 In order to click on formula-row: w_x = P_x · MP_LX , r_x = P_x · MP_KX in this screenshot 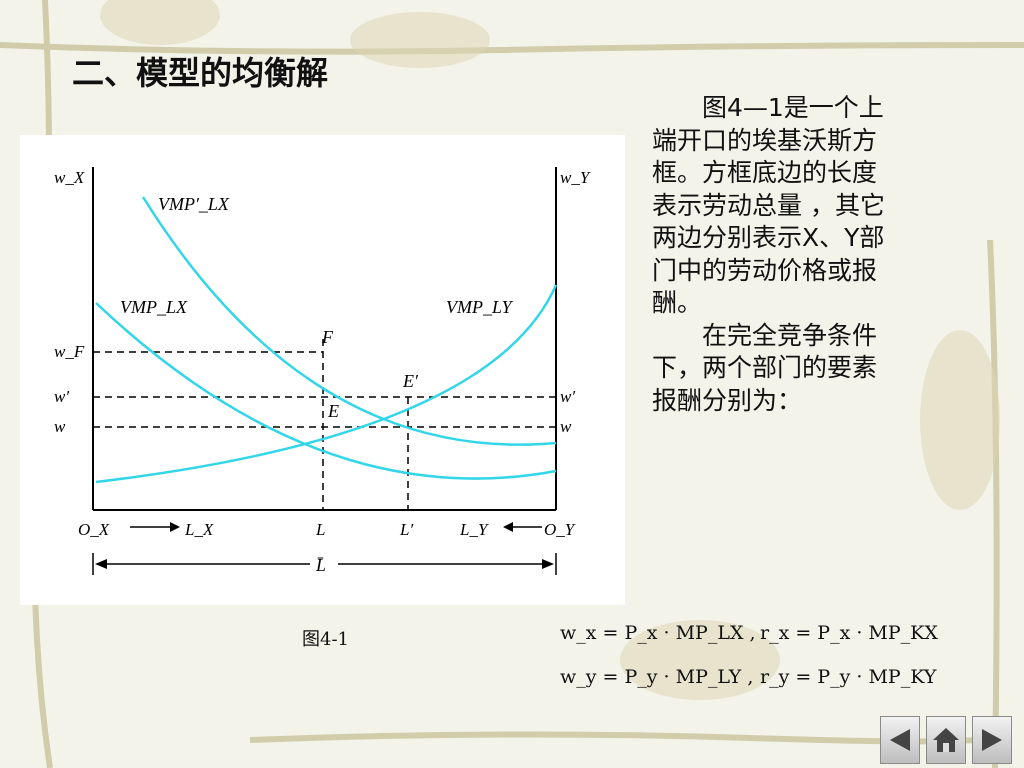, I will do `click(749, 644)`.